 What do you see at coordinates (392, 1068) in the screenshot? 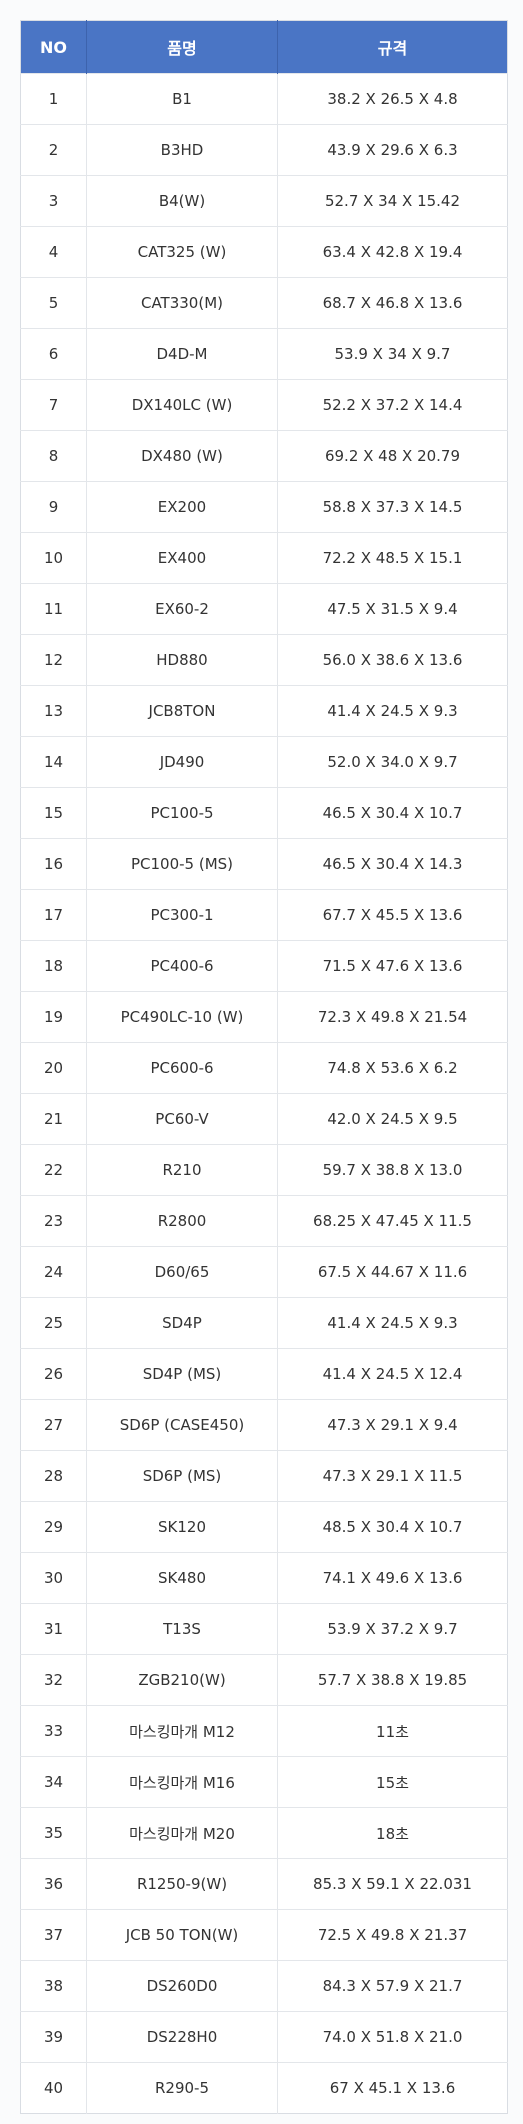
I see `cell-spec: 74.8 X 53.6 X 6.2` at bounding box center [392, 1068].